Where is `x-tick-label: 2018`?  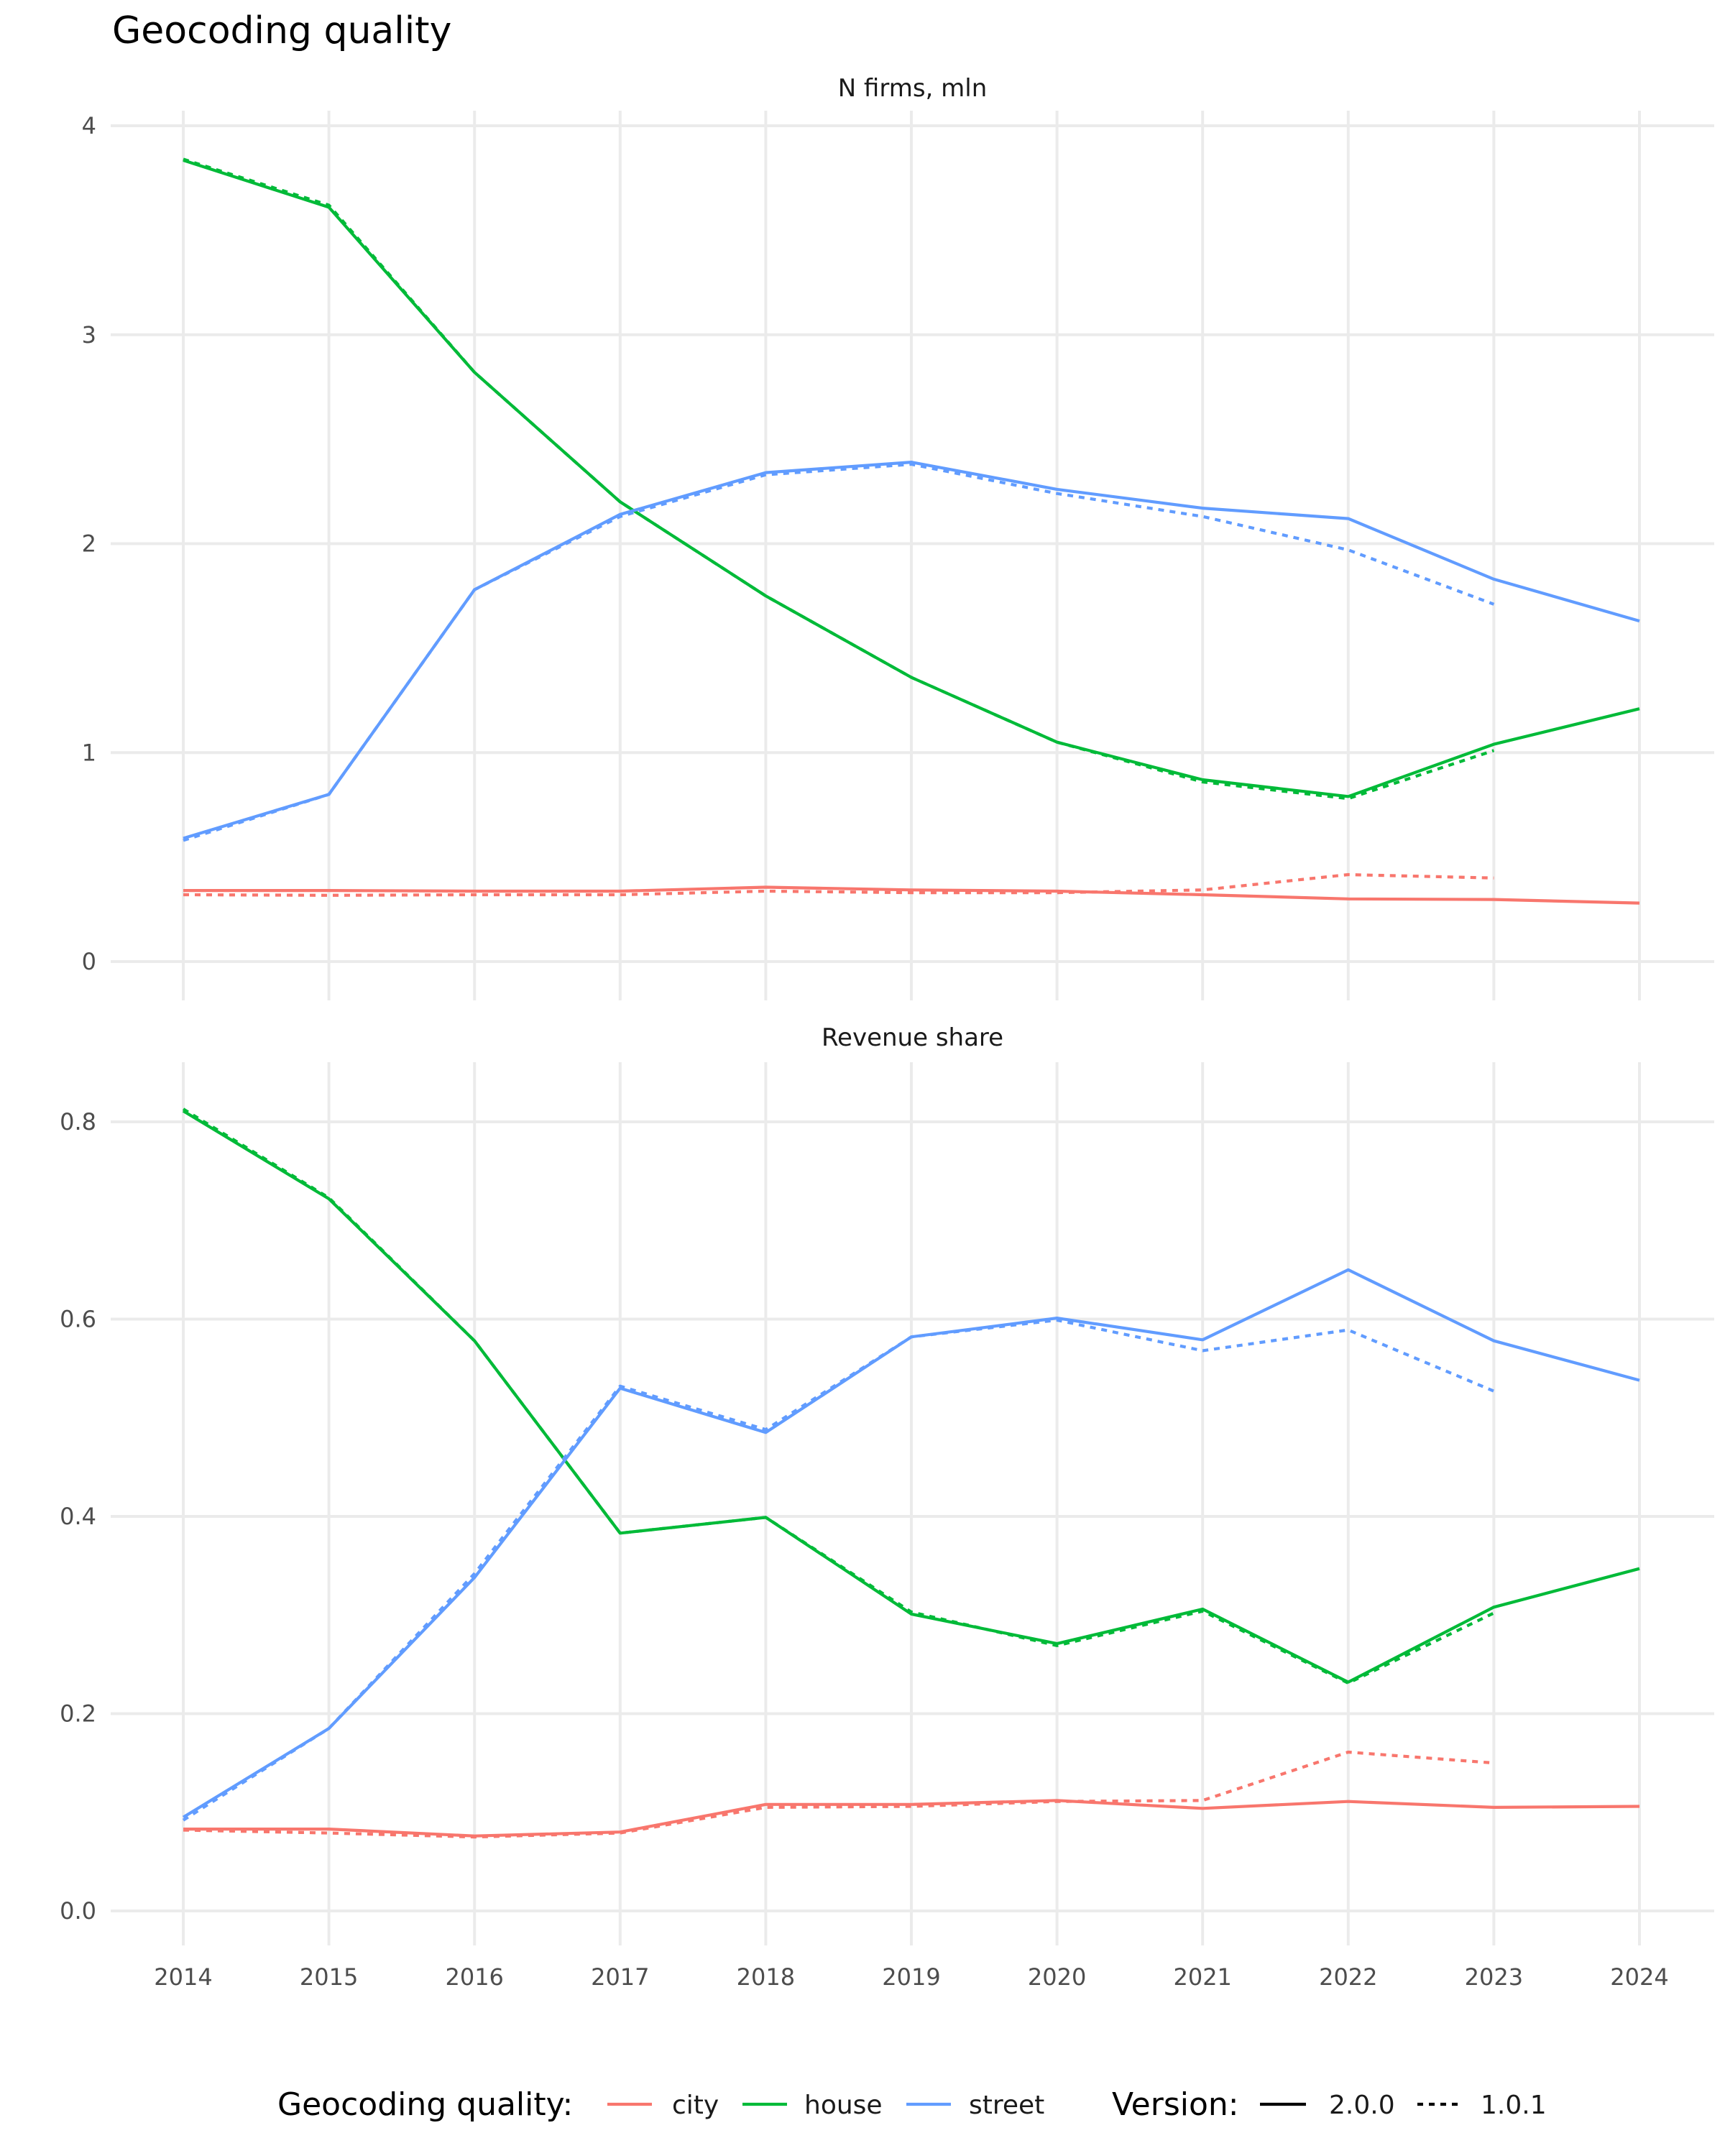
x-tick-label: 2018 is located at coordinates (766, 1977).